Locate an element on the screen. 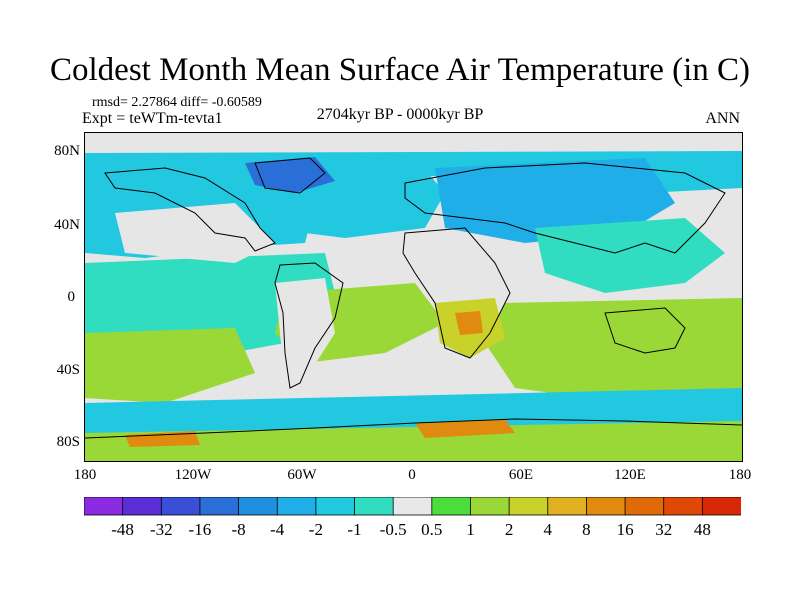 The width and height of the screenshot is (800, 600). south-indian-warm is located at coordinates (613, 350).